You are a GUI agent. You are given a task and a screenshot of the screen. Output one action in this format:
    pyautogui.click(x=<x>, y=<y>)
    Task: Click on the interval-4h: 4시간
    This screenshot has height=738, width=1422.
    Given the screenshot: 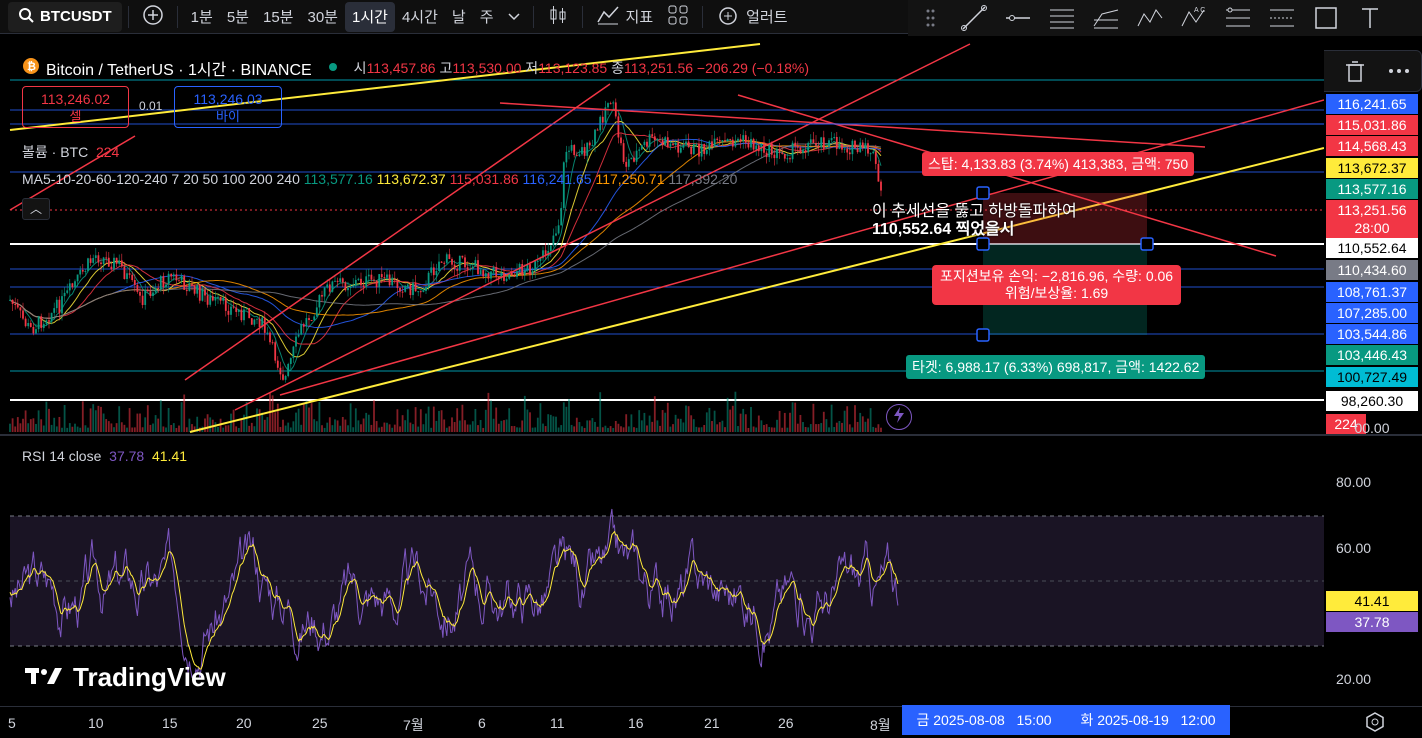 What is the action you would take?
    pyautogui.click(x=419, y=17)
    